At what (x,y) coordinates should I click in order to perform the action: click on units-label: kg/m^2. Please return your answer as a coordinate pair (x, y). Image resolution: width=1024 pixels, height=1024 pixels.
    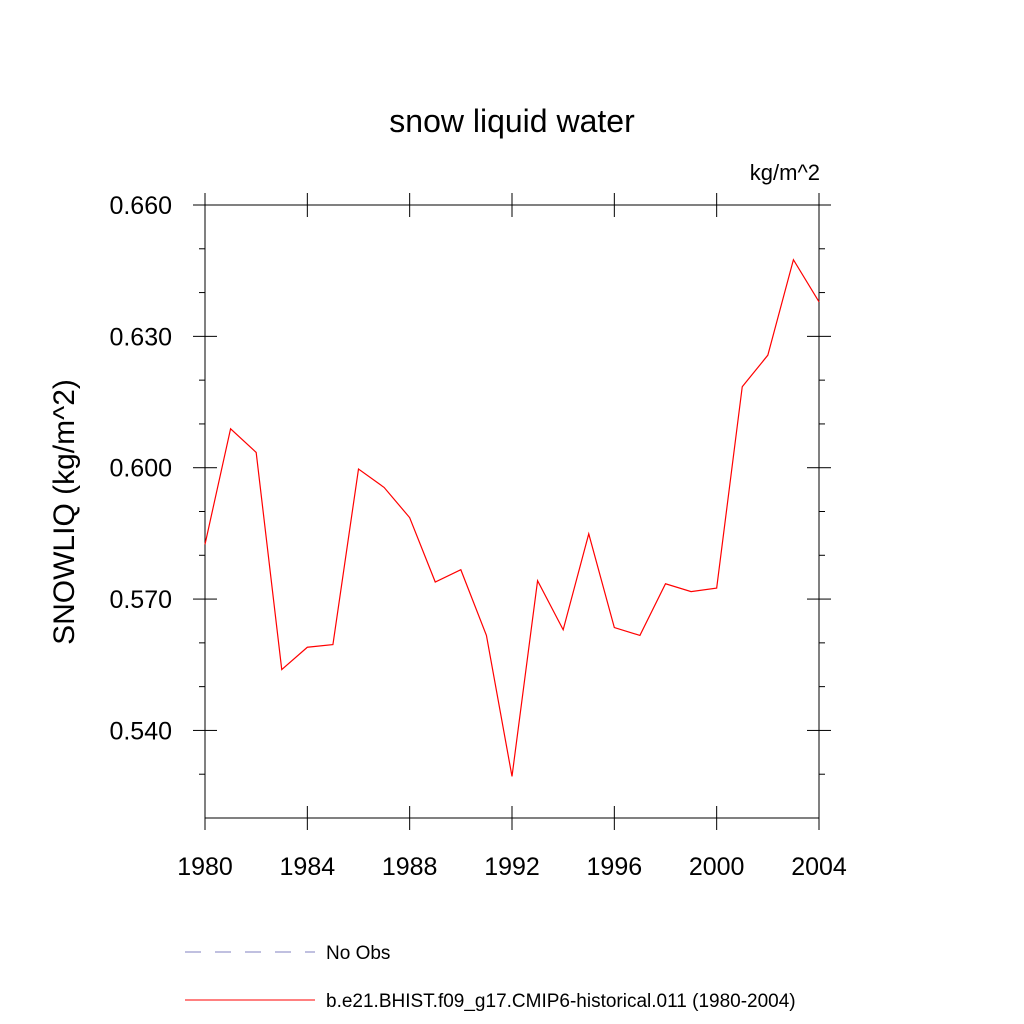
    Looking at the image, I should click on (785, 172).